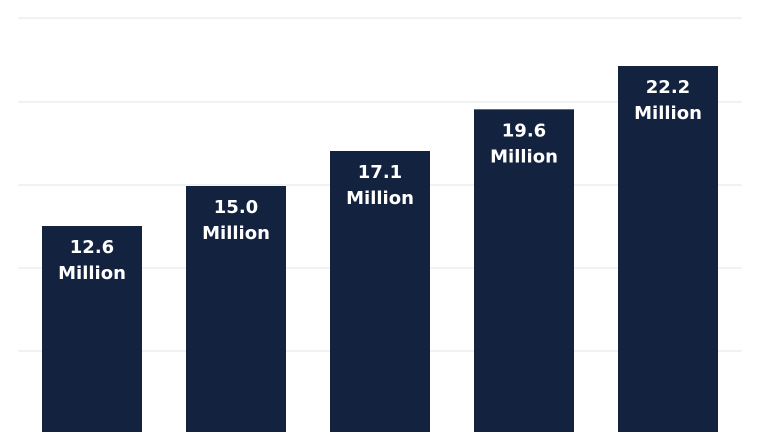  What do you see at coordinates (92, 247) in the screenshot?
I see `data-label-value: 12.6` at bounding box center [92, 247].